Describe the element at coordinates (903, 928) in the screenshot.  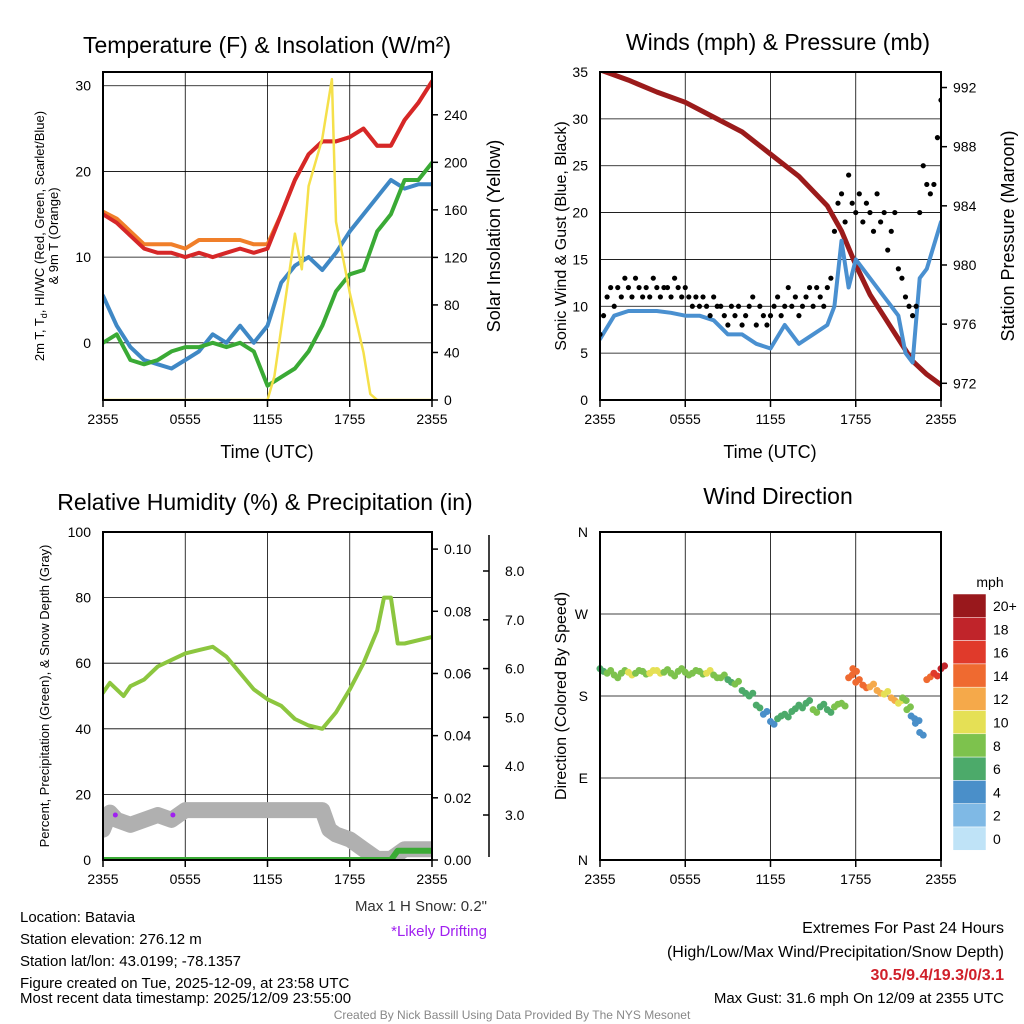
I see `extremes-title: Extremes For Past 24 Hours` at that location.